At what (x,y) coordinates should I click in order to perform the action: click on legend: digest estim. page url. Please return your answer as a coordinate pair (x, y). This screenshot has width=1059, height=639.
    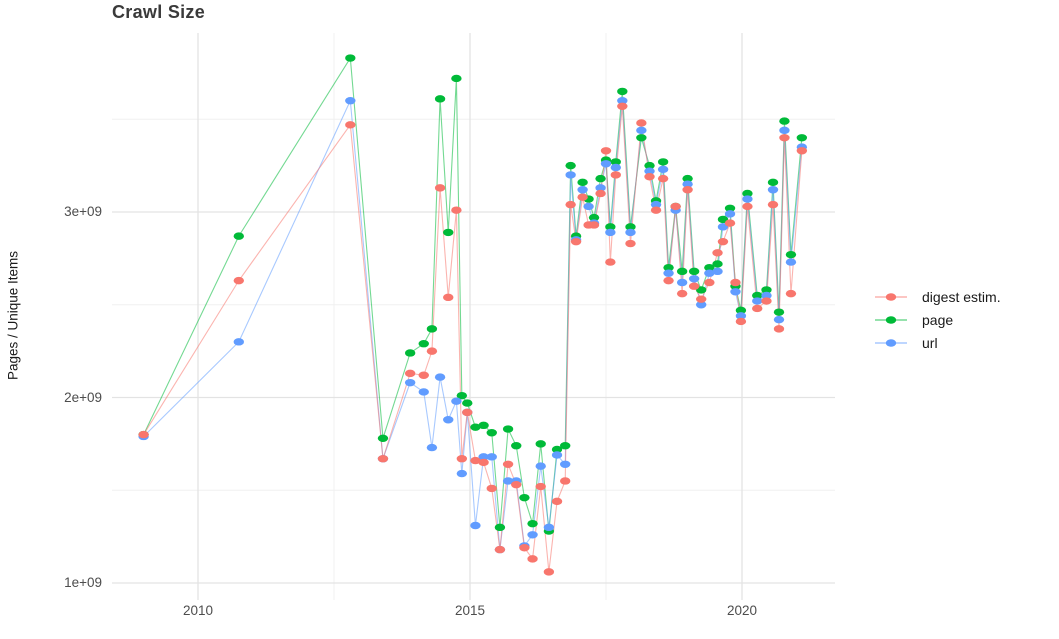
    Looking at the image, I should click on (937, 320).